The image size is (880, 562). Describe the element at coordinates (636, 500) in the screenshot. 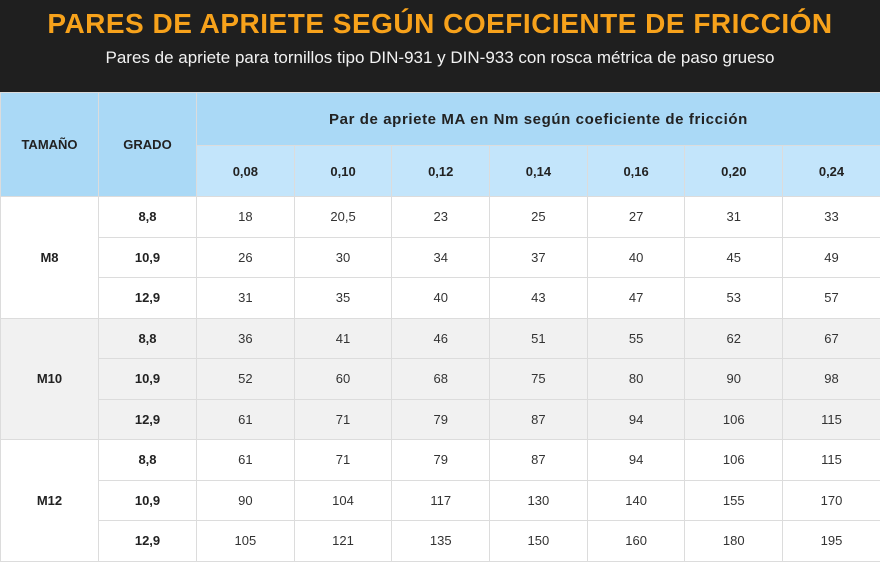

I see `torque-cell: 140` at that location.